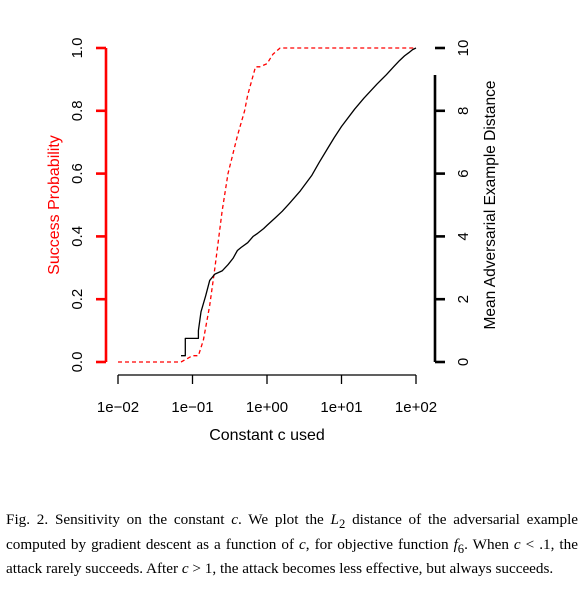 The height and width of the screenshot is (616, 586). I want to click on y-left-tick-label: 0.0, so click(77, 362).